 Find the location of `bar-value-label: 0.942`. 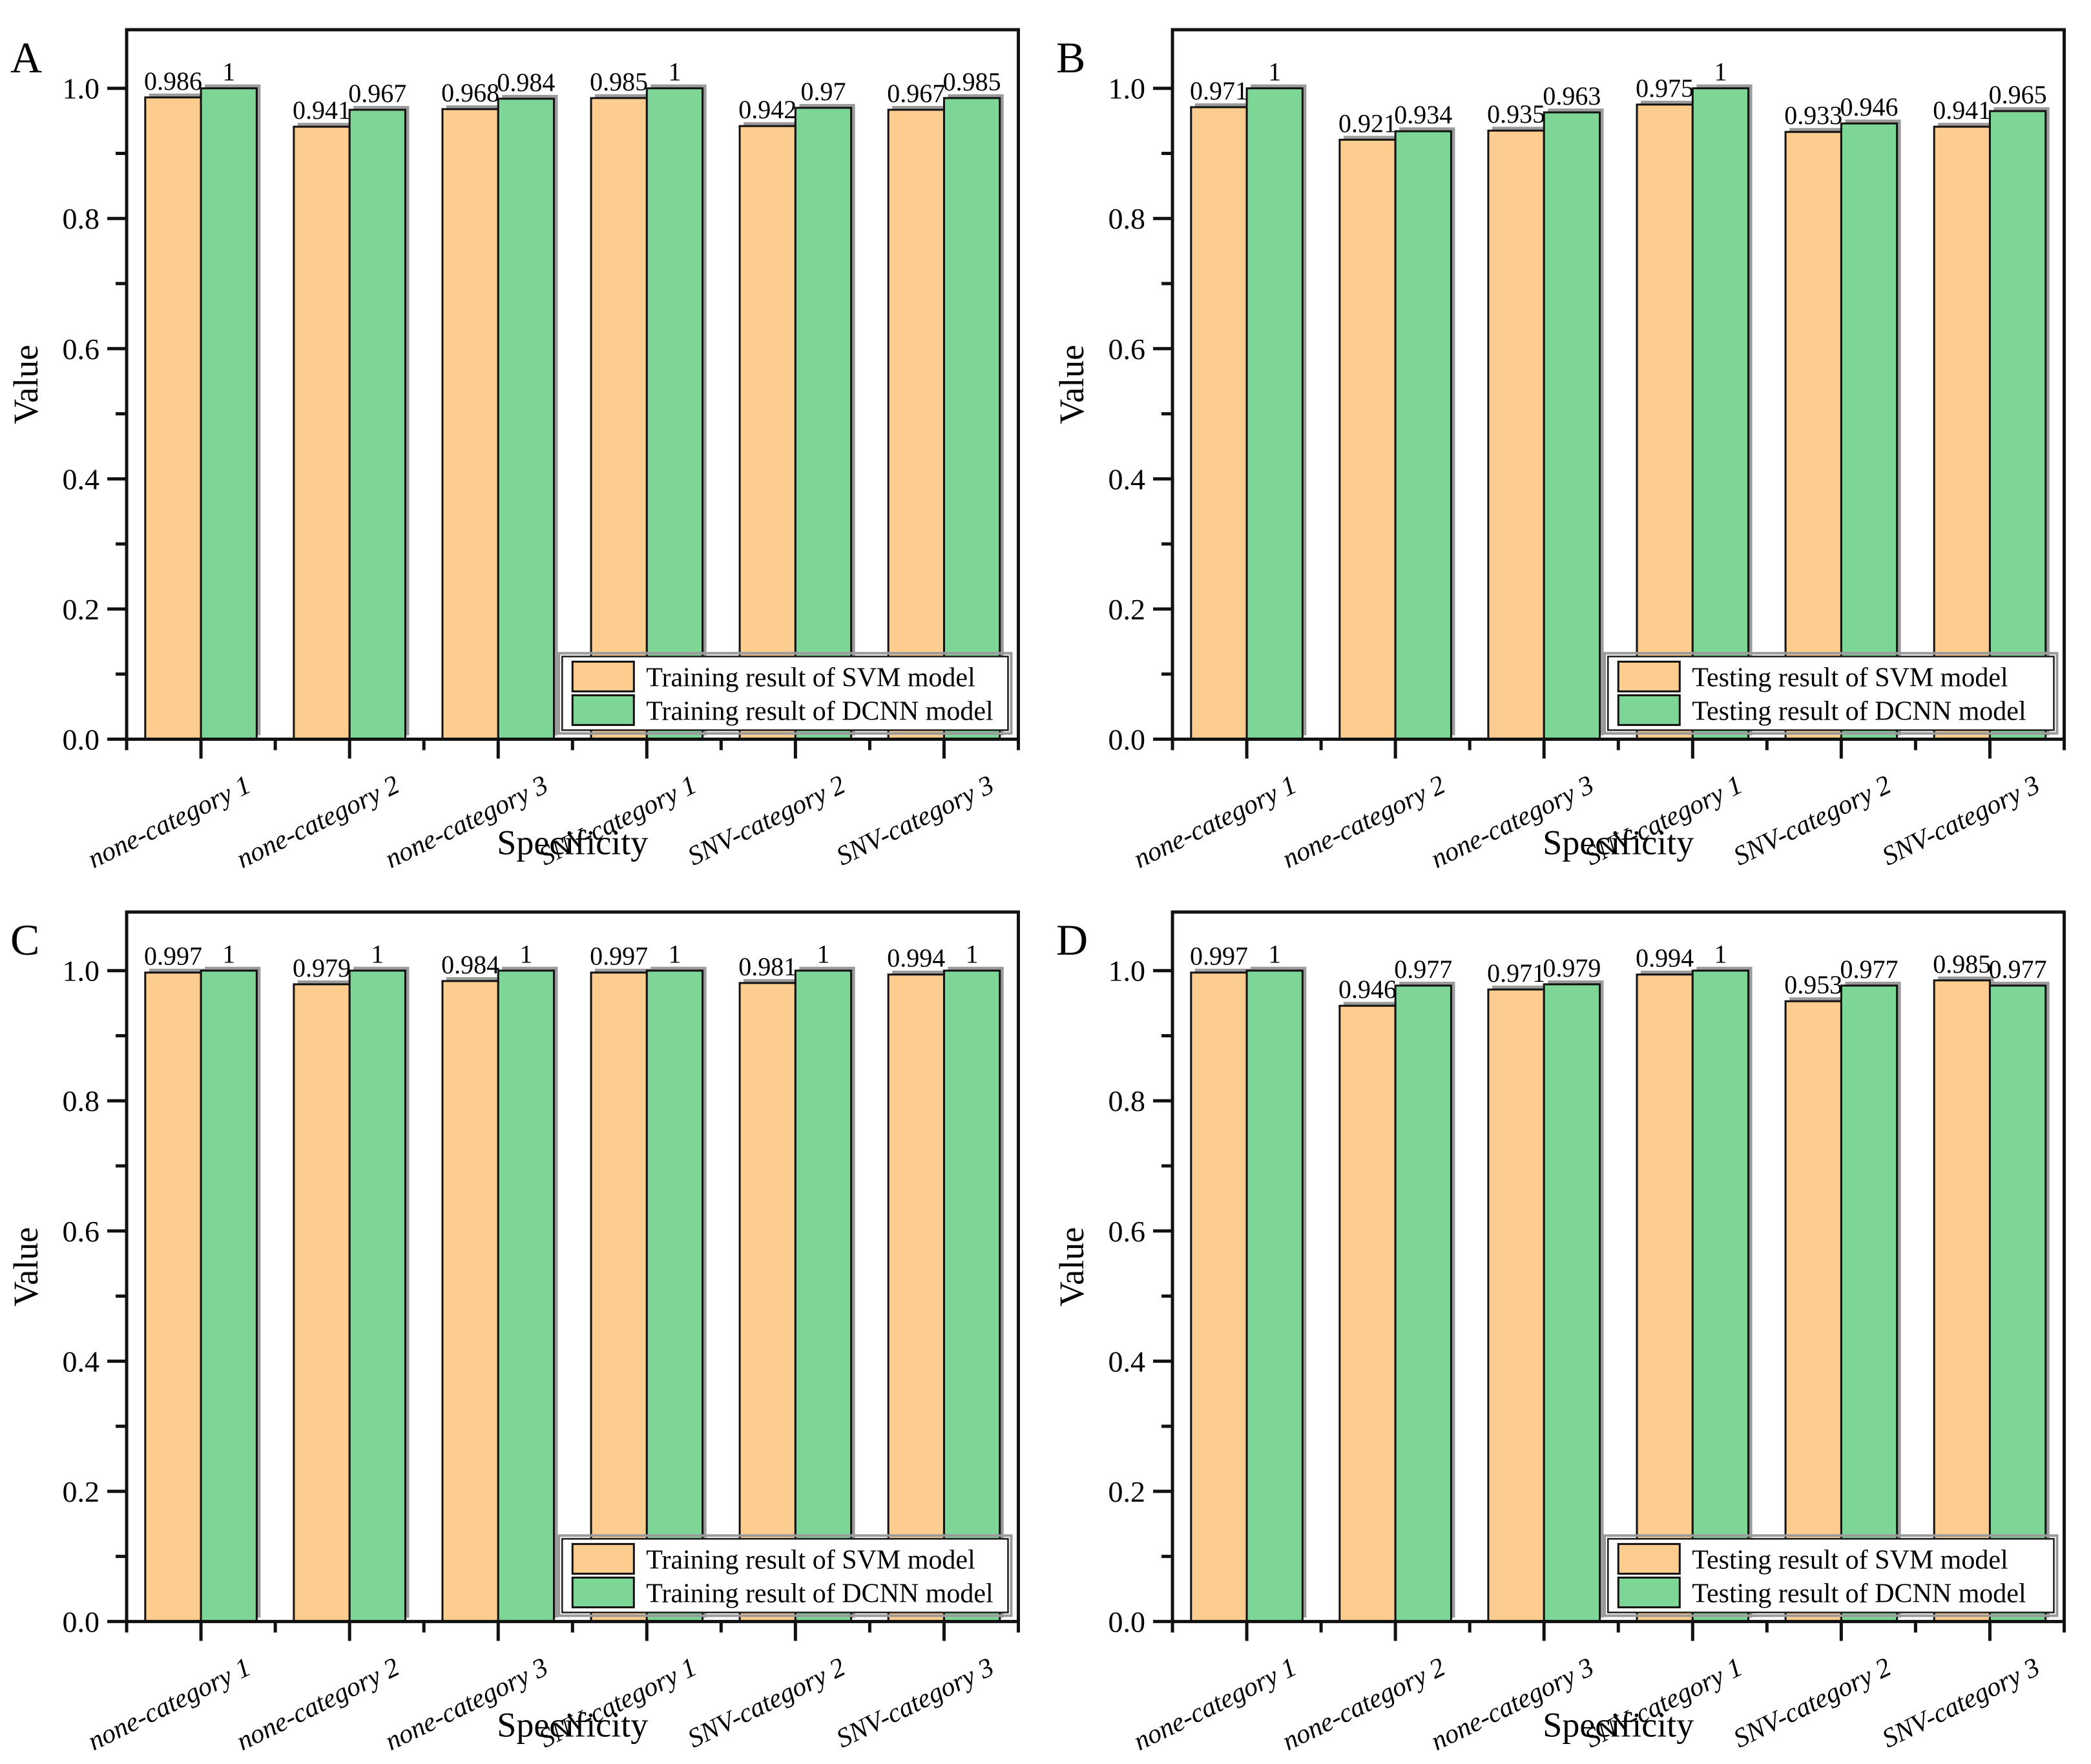

bar-value-label: 0.942 is located at coordinates (767, 109).